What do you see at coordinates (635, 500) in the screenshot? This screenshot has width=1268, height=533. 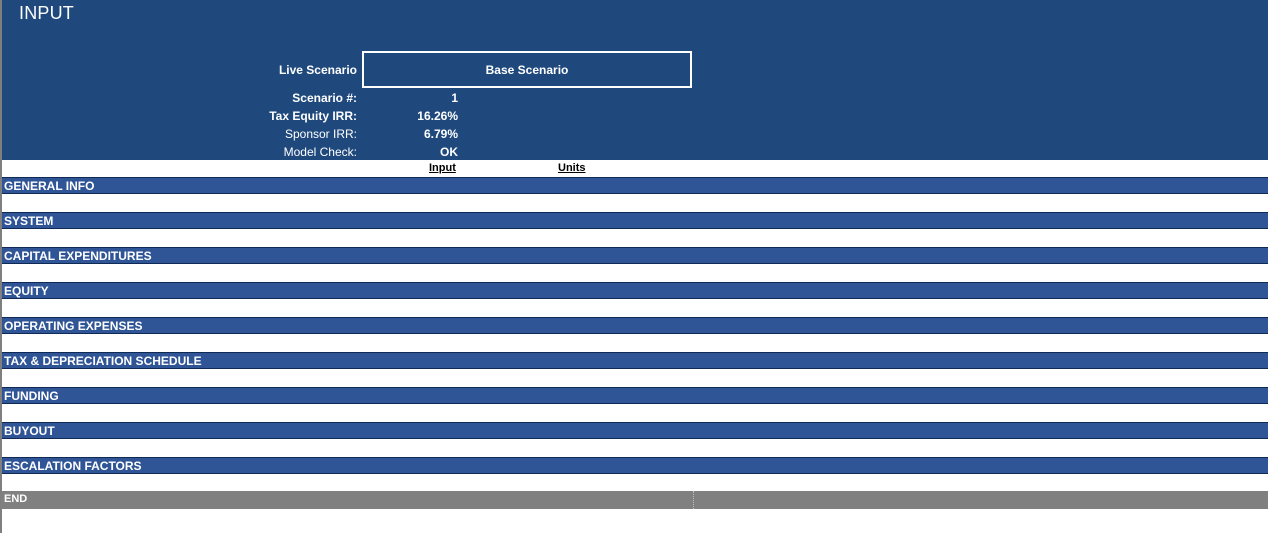 I see `end-row: END` at bounding box center [635, 500].